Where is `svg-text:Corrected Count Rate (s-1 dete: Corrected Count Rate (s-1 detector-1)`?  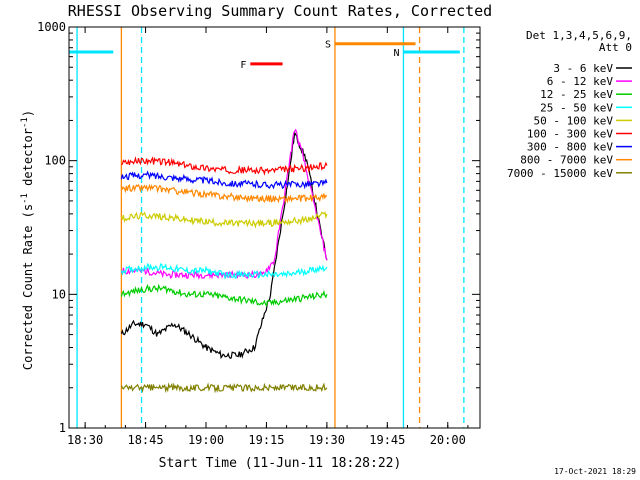 svg-text:Corrected Count Rate (s-1 dete: Corrected Count Rate (s-1 detector-1) is located at coordinates (27, 240).